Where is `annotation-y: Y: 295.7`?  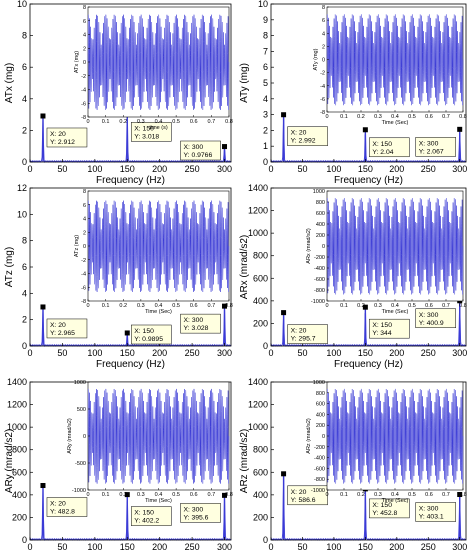
annotation-y: Y: 295.7 is located at coordinates (303, 339).